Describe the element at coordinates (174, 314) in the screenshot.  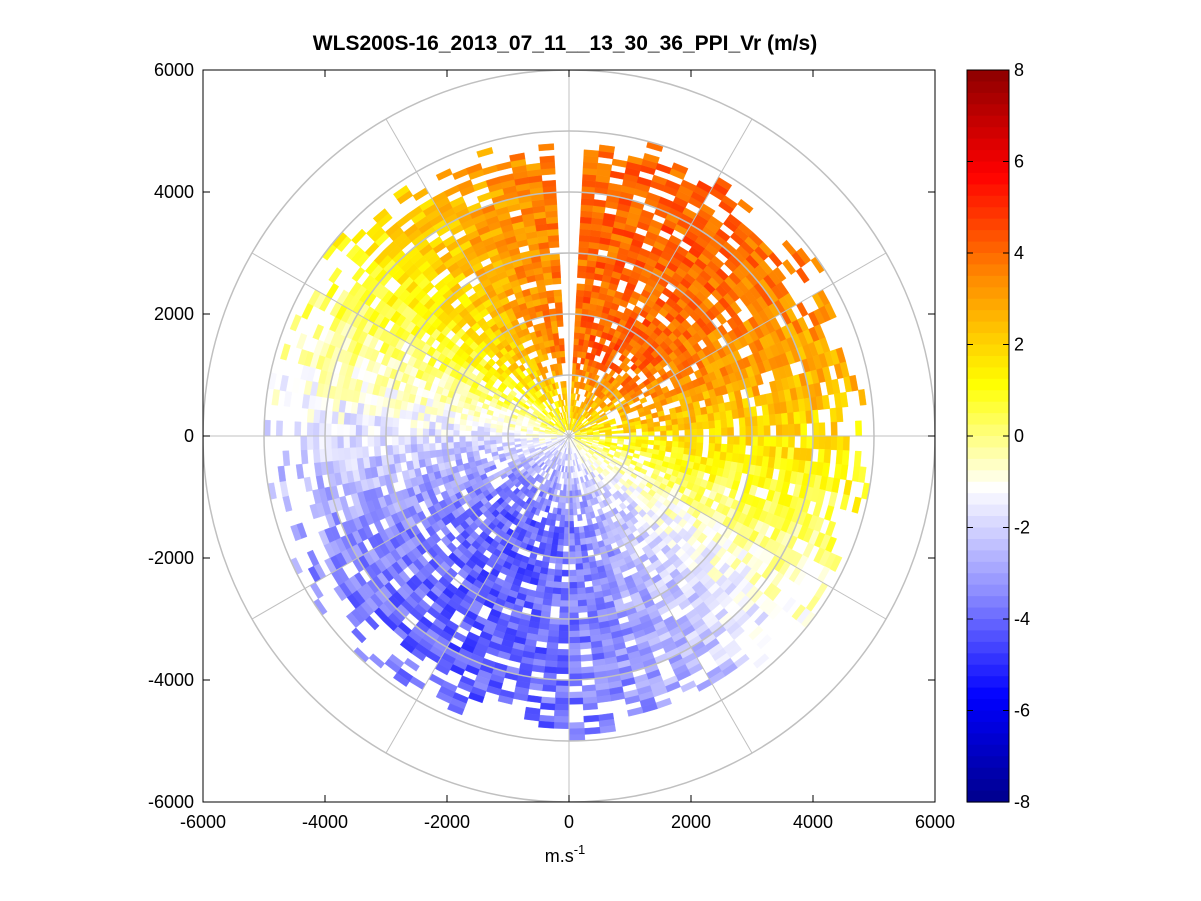
I see `y-tick-label: 2000` at that location.